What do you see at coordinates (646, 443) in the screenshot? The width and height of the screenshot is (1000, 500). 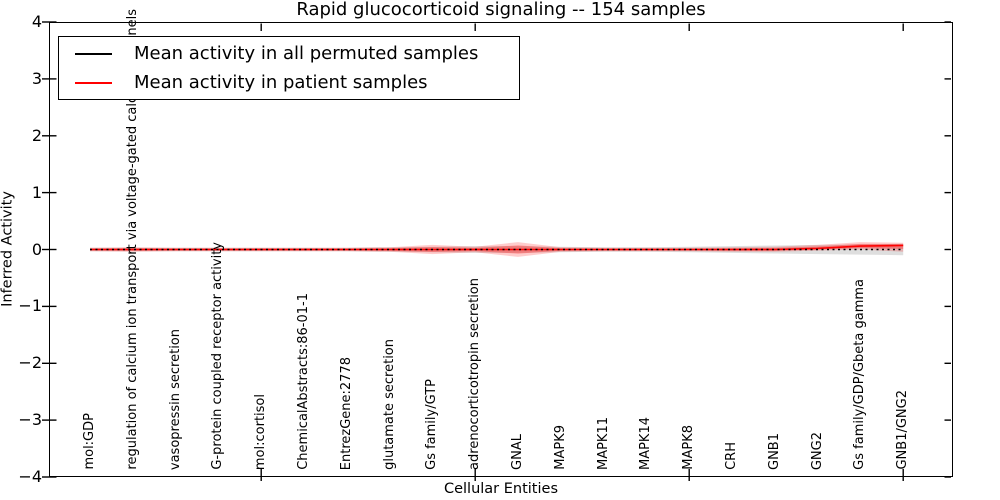 I see `x-tick-label: MAPK14` at bounding box center [646, 443].